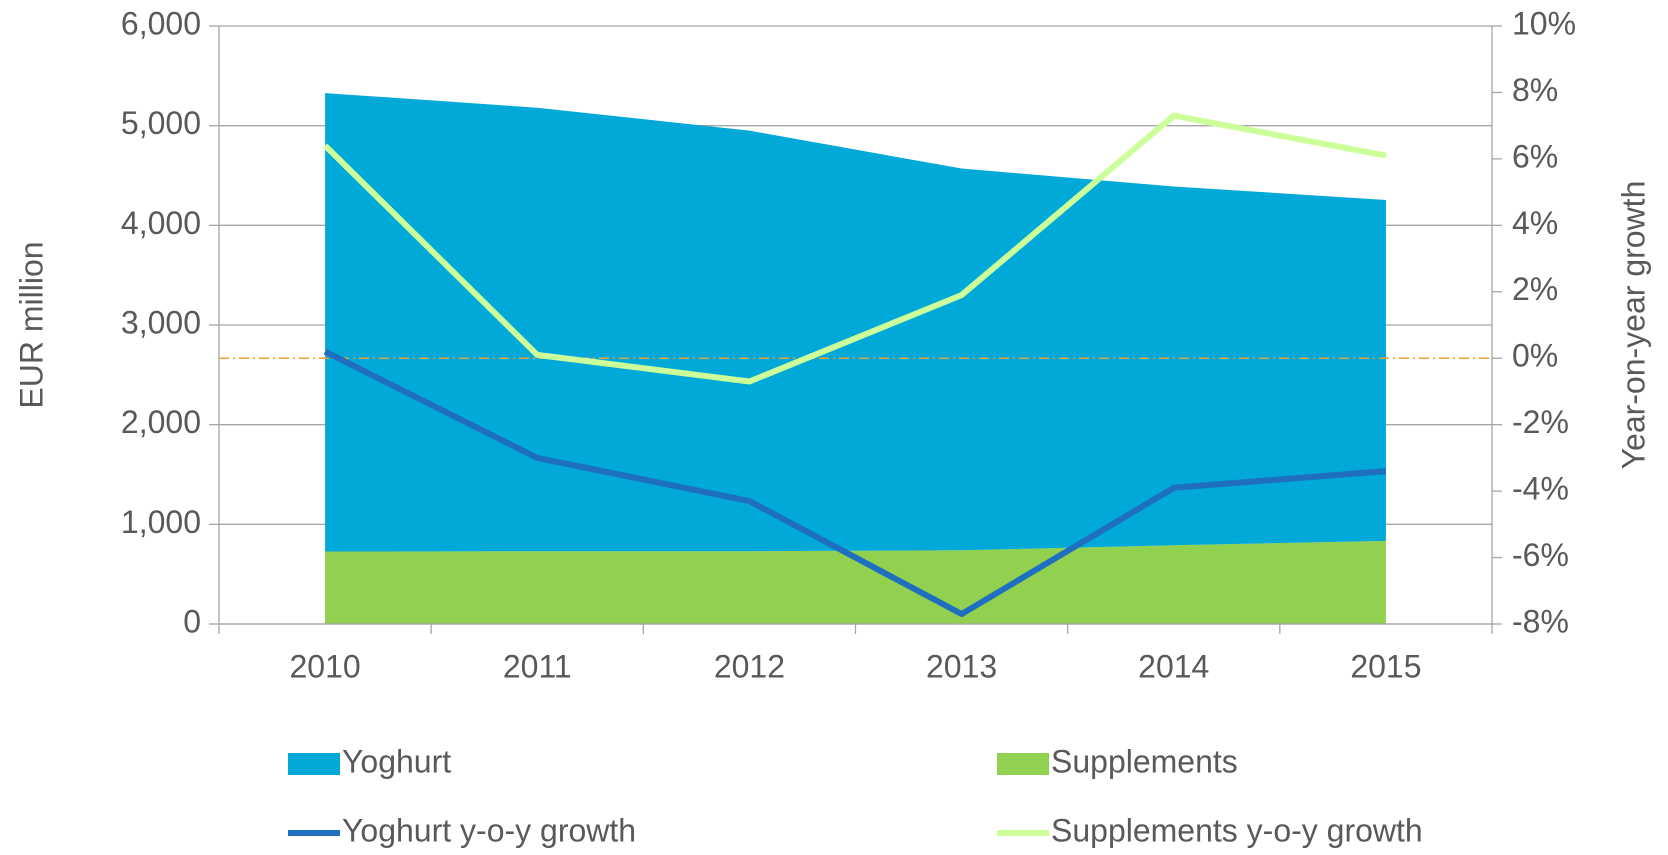 The height and width of the screenshot is (855, 1668). Describe the element at coordinates (1144, 761) in the screenshot. I see `legend-label: Supplements` at that location.